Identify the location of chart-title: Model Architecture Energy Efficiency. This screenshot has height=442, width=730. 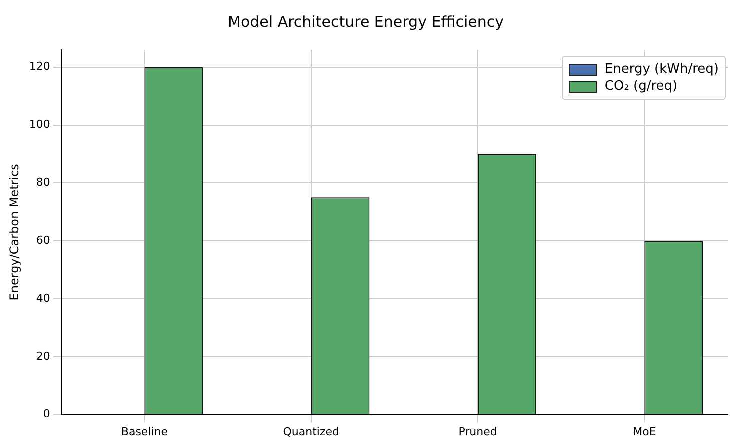
(366, 21).